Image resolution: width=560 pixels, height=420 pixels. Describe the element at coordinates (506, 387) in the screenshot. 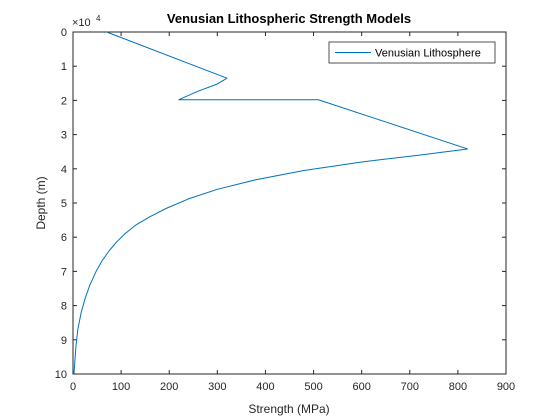

I see `x-tick-label: 900` at that location.